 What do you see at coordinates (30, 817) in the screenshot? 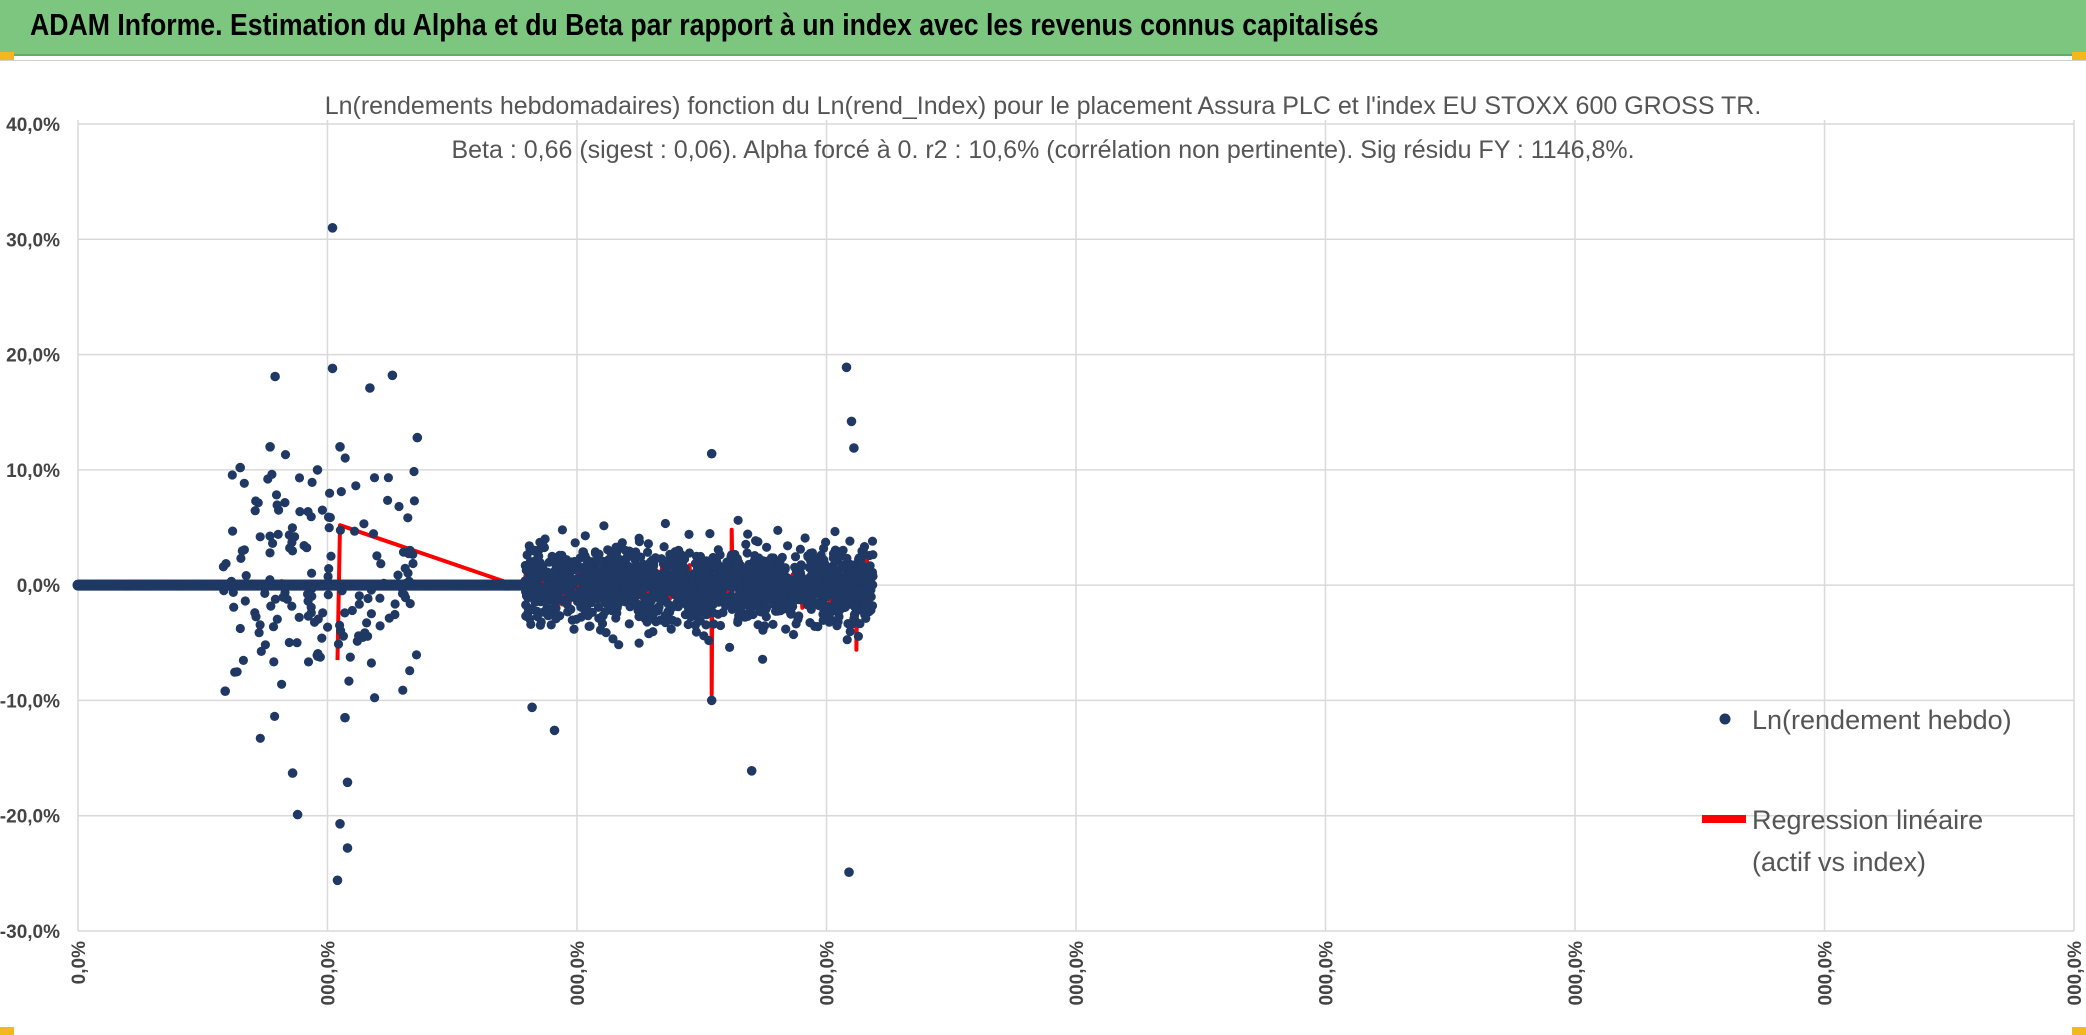
I see `y-tick-label: -20,0%` at bounding box center [30, 817].